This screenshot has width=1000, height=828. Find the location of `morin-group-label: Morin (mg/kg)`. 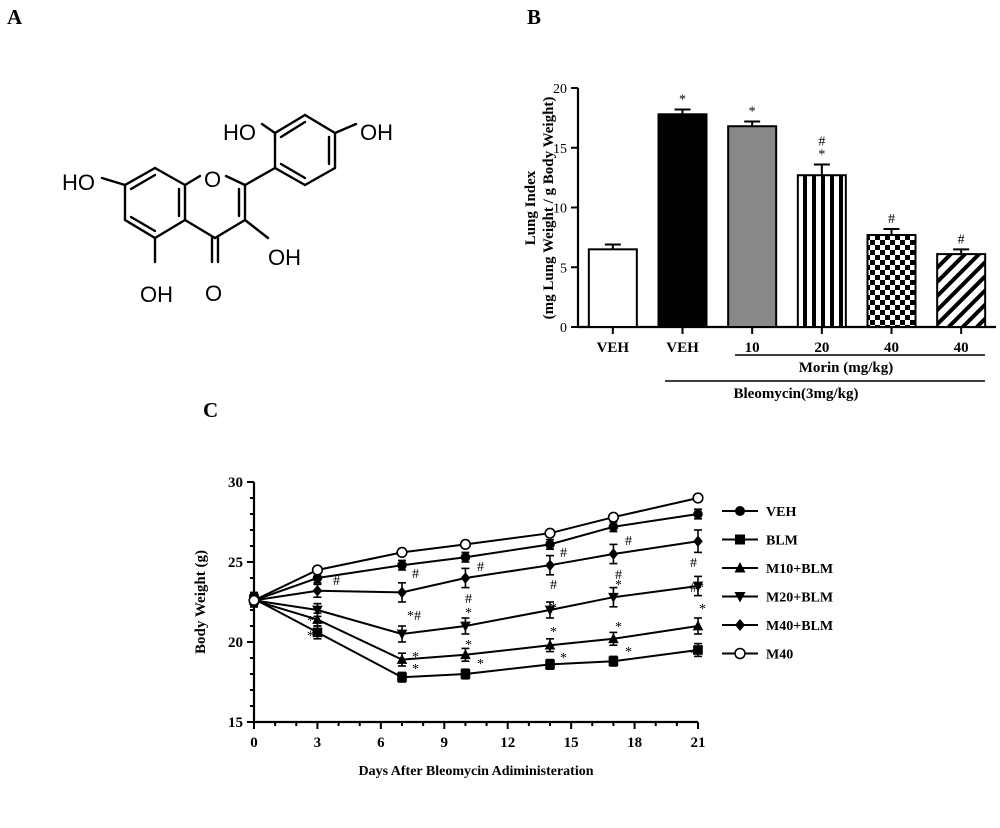

morin-group-label: Morin (mg/kg) is located at coordinates (846, 368).